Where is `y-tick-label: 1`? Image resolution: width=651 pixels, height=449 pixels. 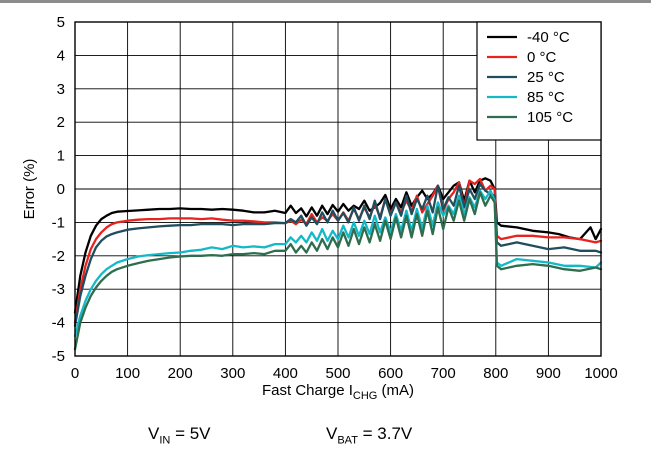
y-tick-label: 1 is located at coordinates (61, 156).